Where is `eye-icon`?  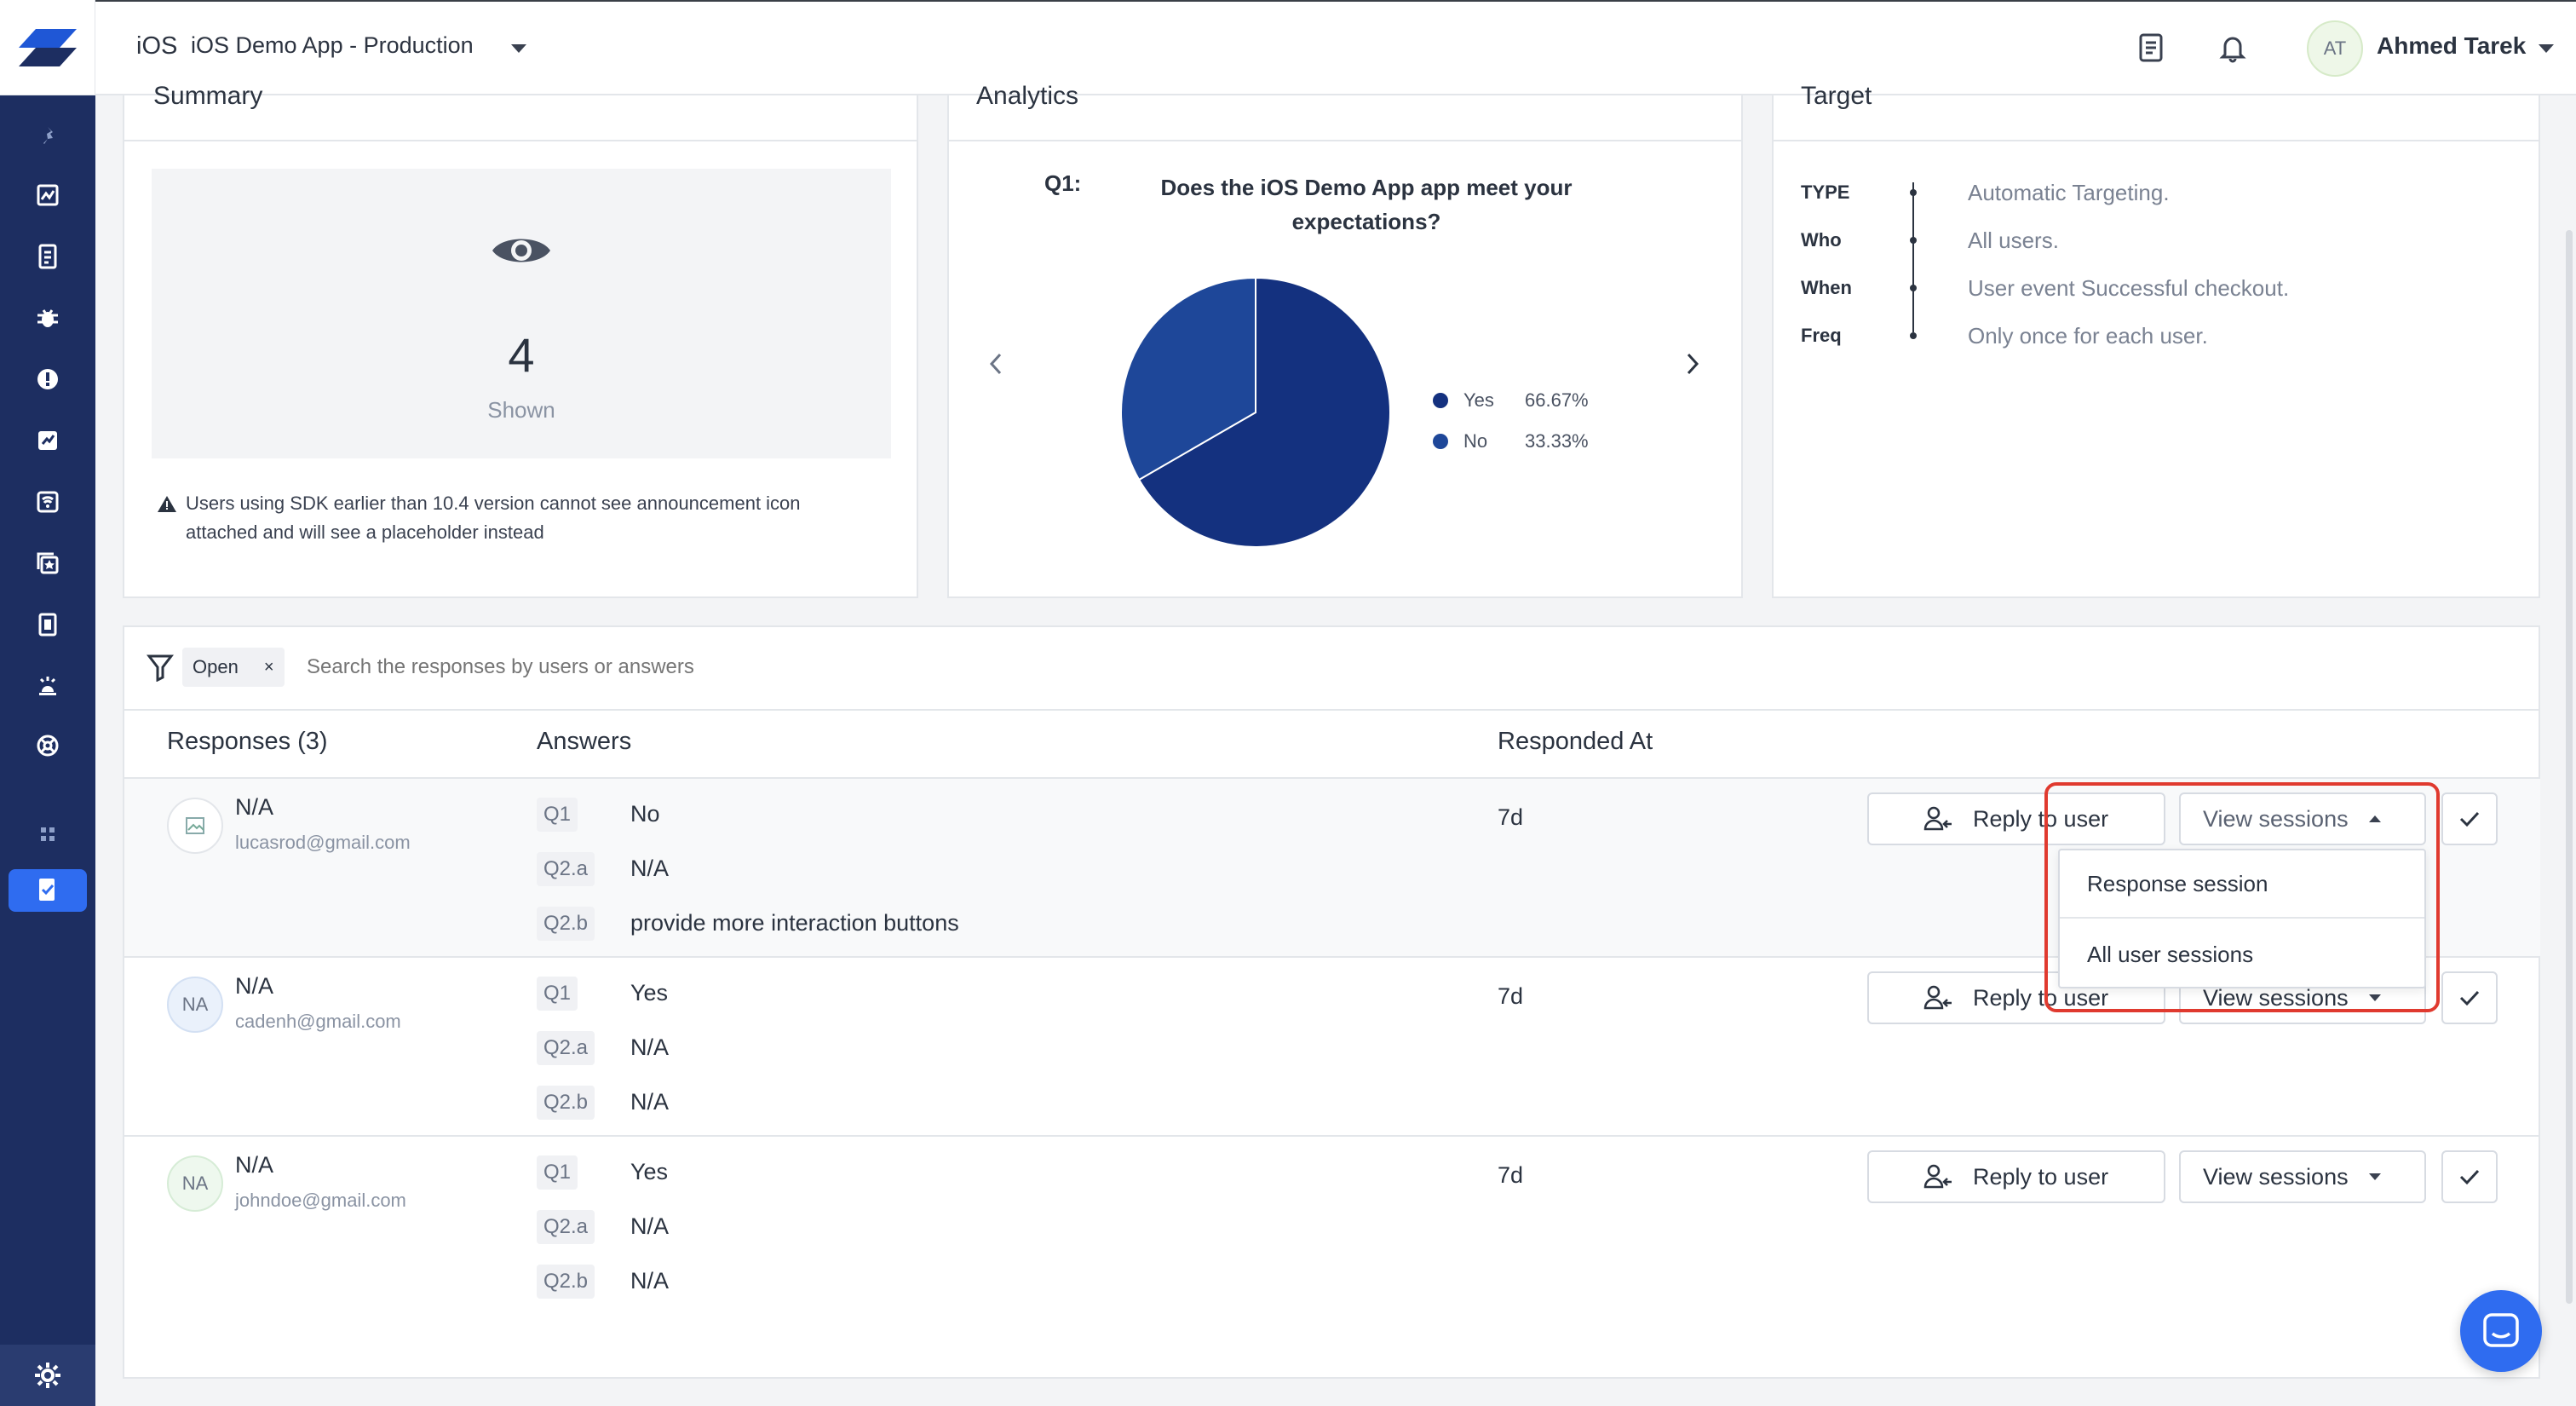
eye-icon is located at coordinates (521, 251).